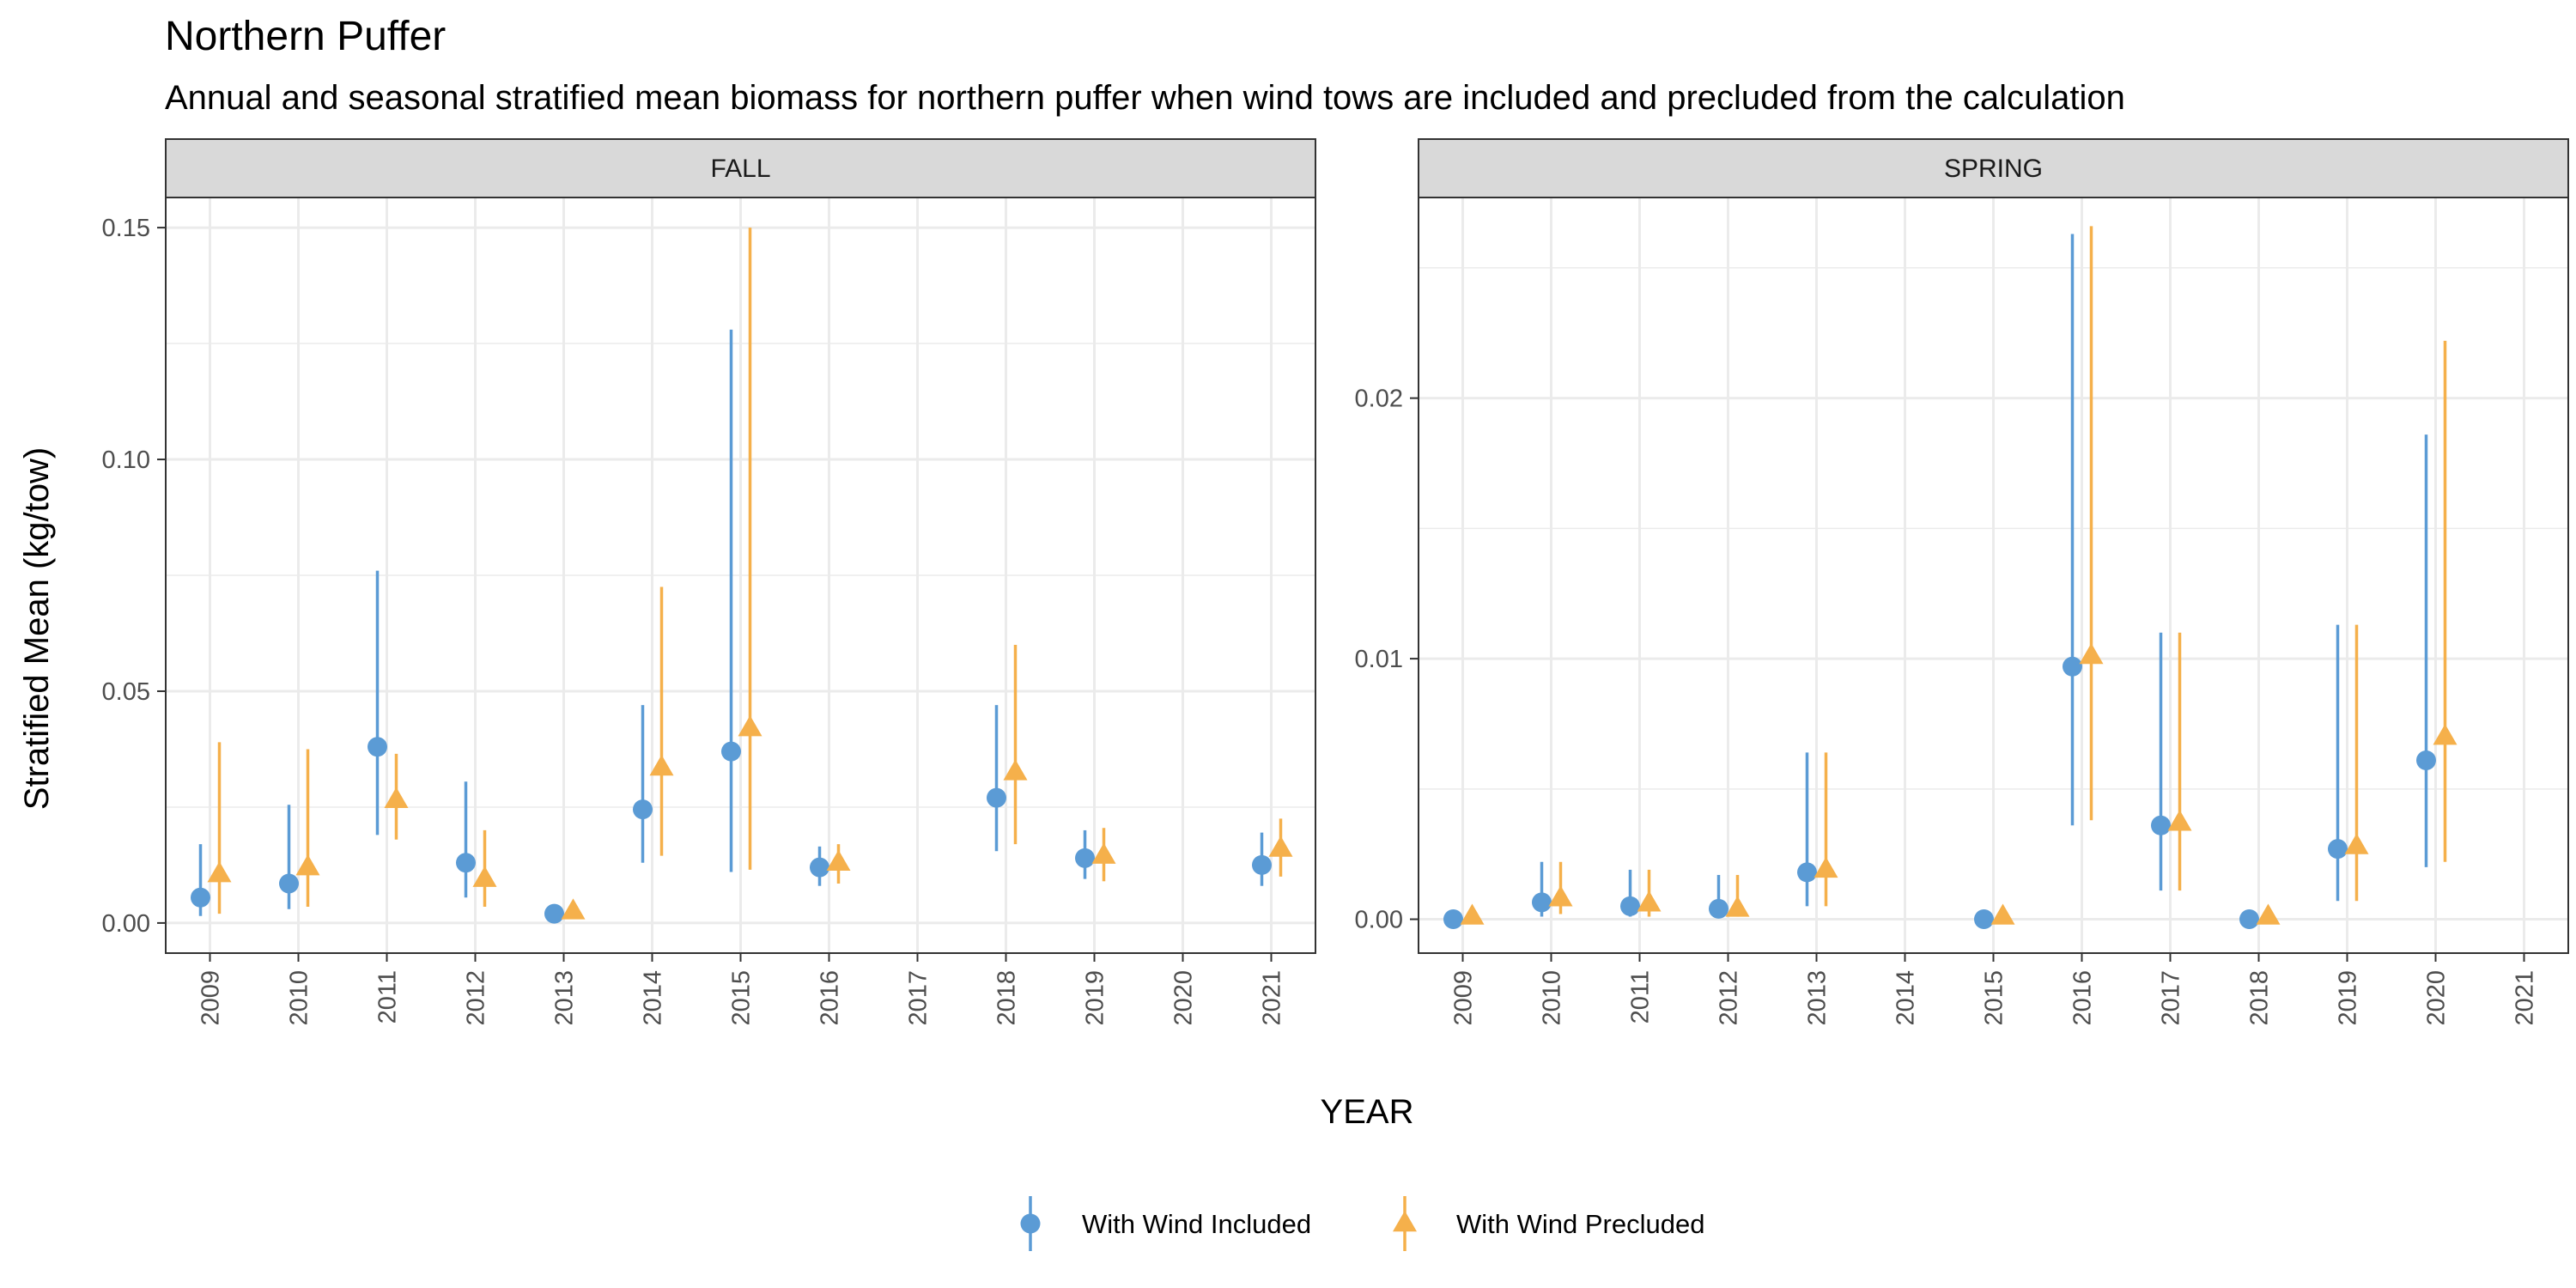  What do you see at coordinates (305, 36) in the screenshot?
I see `chart-title: Northern Puffer` at bounding box center [305, 36].